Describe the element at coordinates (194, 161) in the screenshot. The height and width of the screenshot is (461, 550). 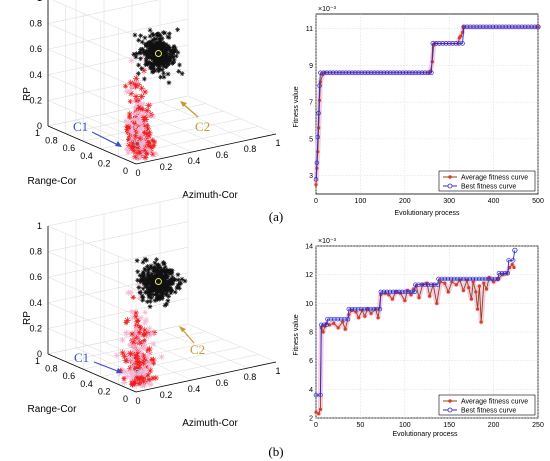
I see `x-tick-label: 0.4` at that location.